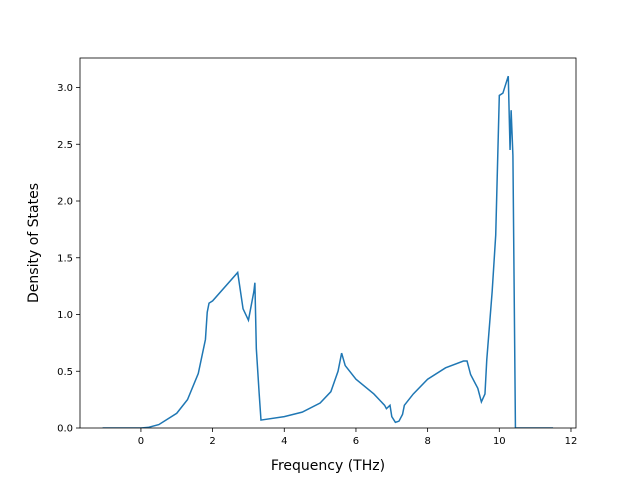 The image size is (640, 480). I want to click on y-tick-label: 2.0, so click(65, 202).